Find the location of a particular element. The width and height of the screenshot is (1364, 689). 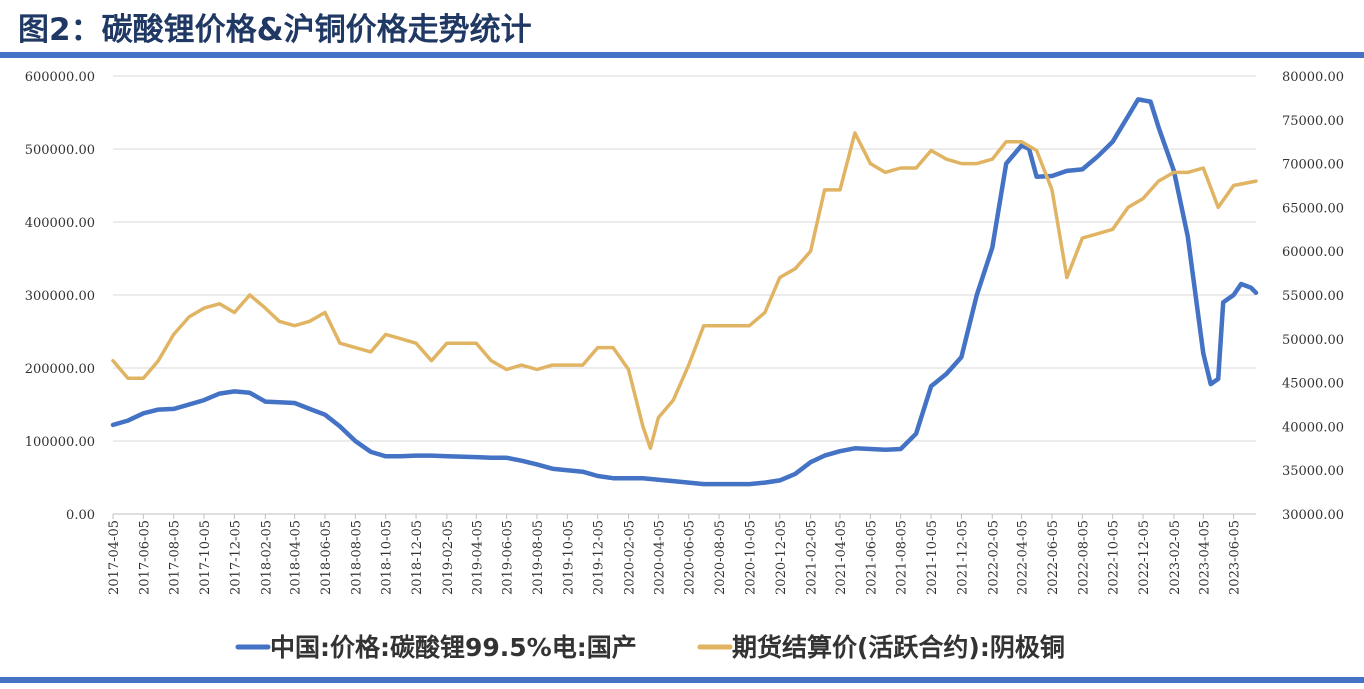

x-tick-label: 2020-02-05 is located at coordinates (630, 557).